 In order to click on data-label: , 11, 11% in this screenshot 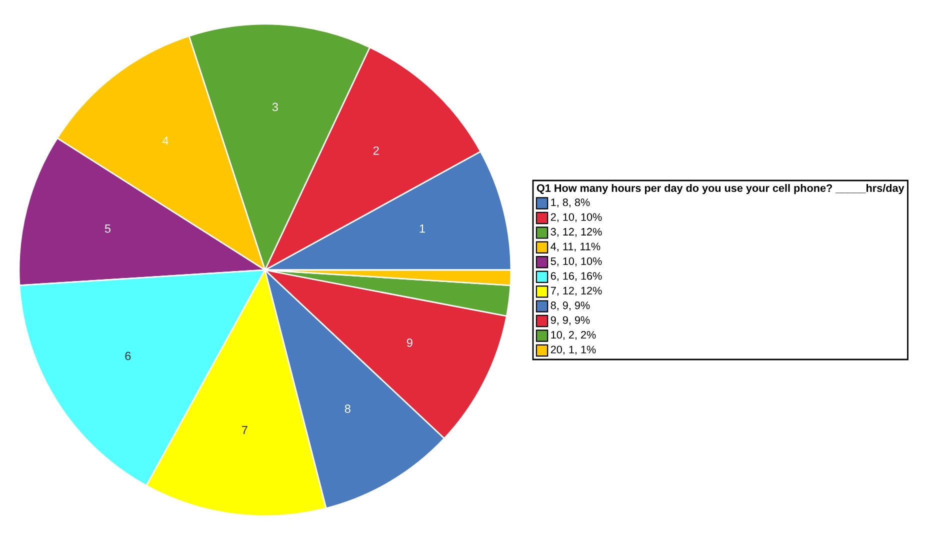, I will do `click(578, 247)`.